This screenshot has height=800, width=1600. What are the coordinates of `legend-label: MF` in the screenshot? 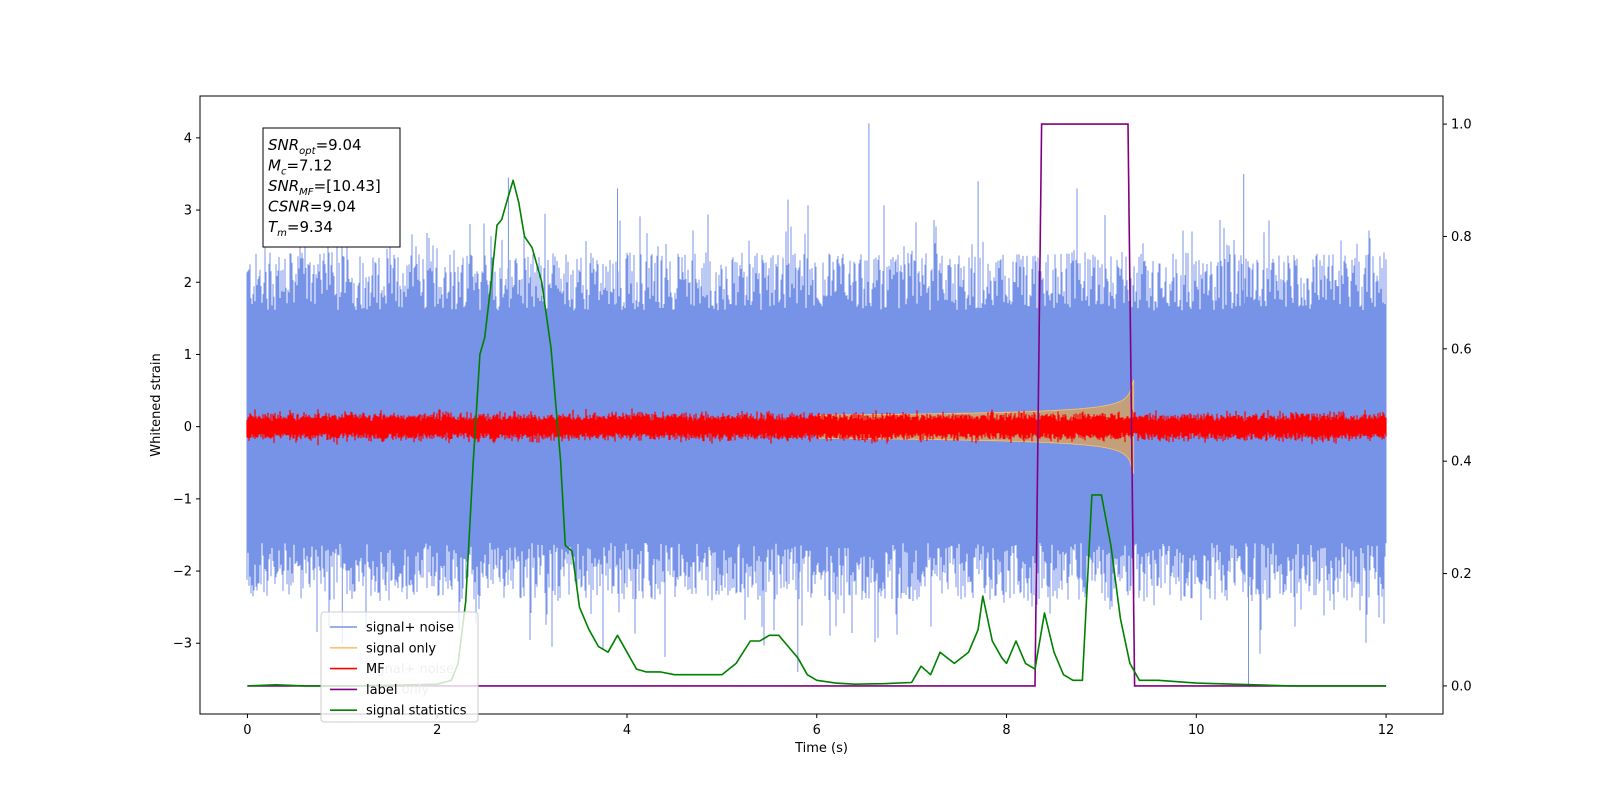 It's located at (375, 669).